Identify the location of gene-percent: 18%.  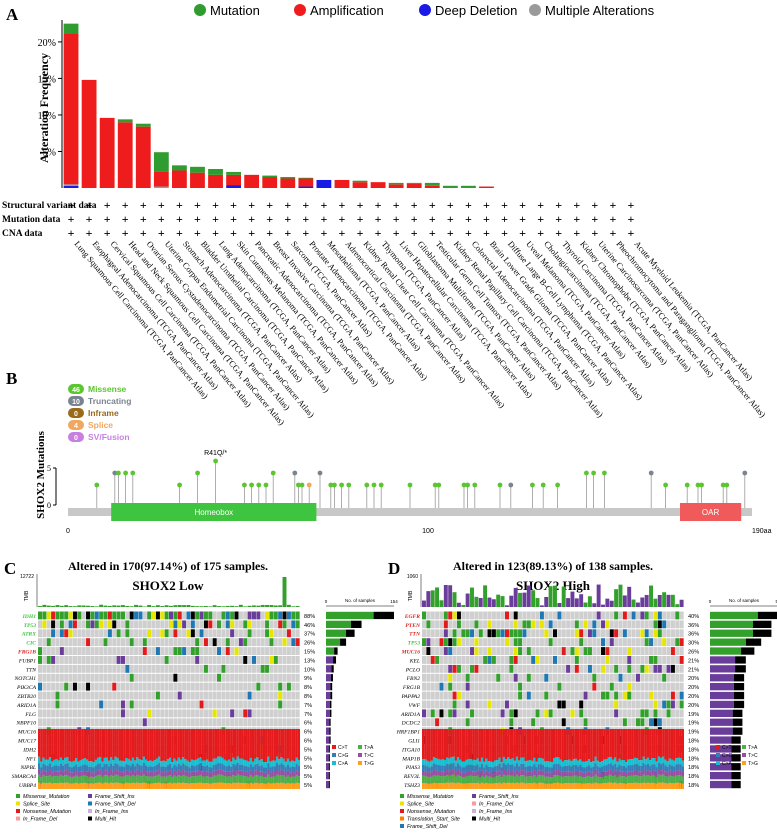
(693, 768).